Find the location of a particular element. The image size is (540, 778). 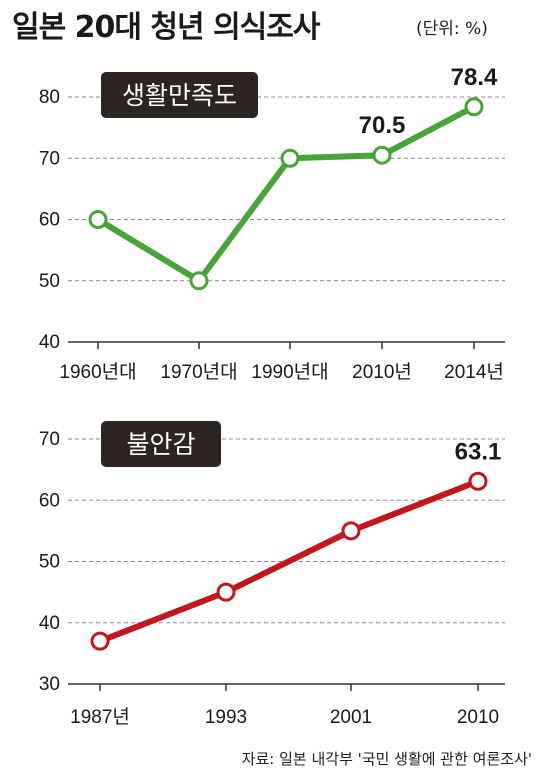

data-label: 78.4 is located at coordinates (474, 77).